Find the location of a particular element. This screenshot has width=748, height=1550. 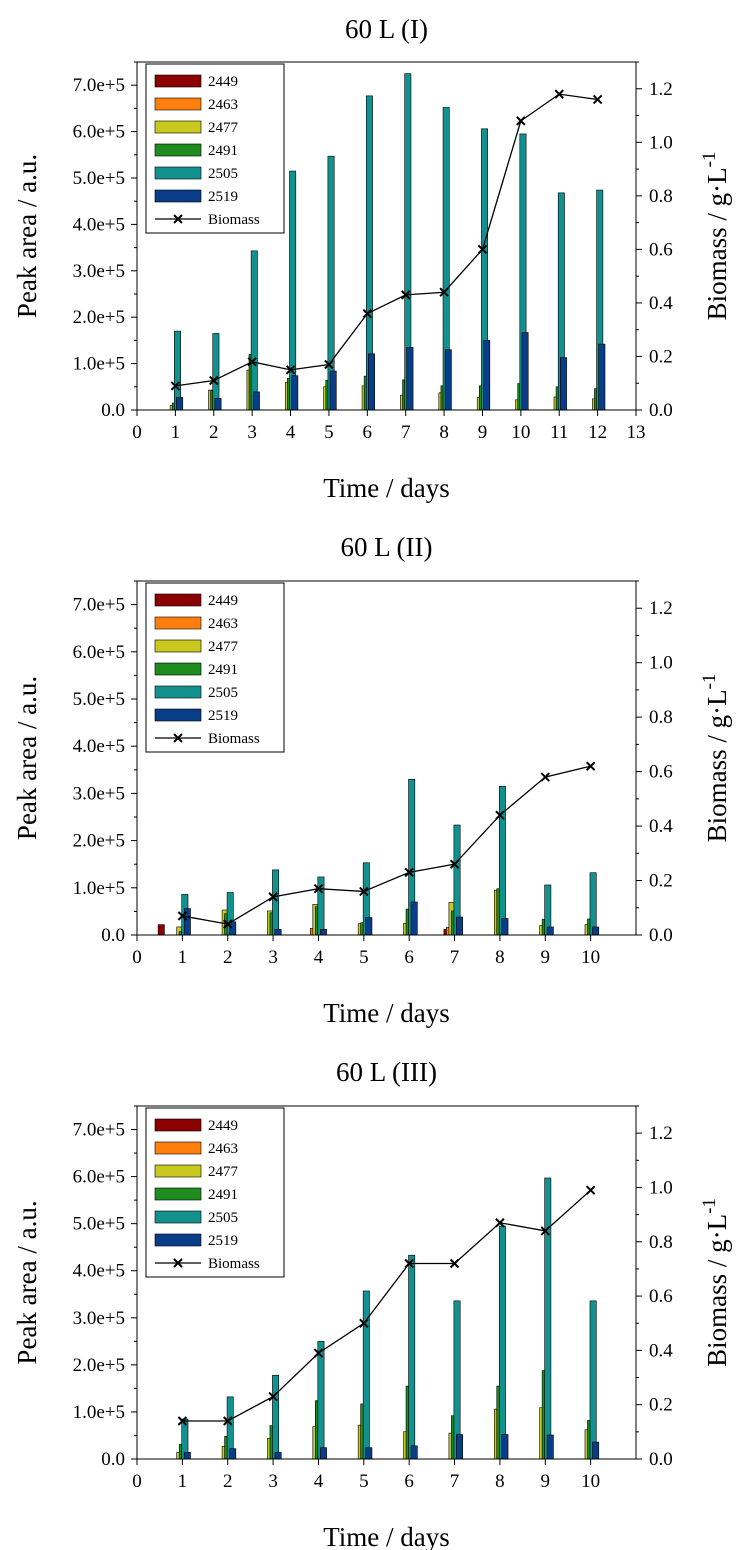

x-tick-label: 3 is located at coordinates (273, 957).